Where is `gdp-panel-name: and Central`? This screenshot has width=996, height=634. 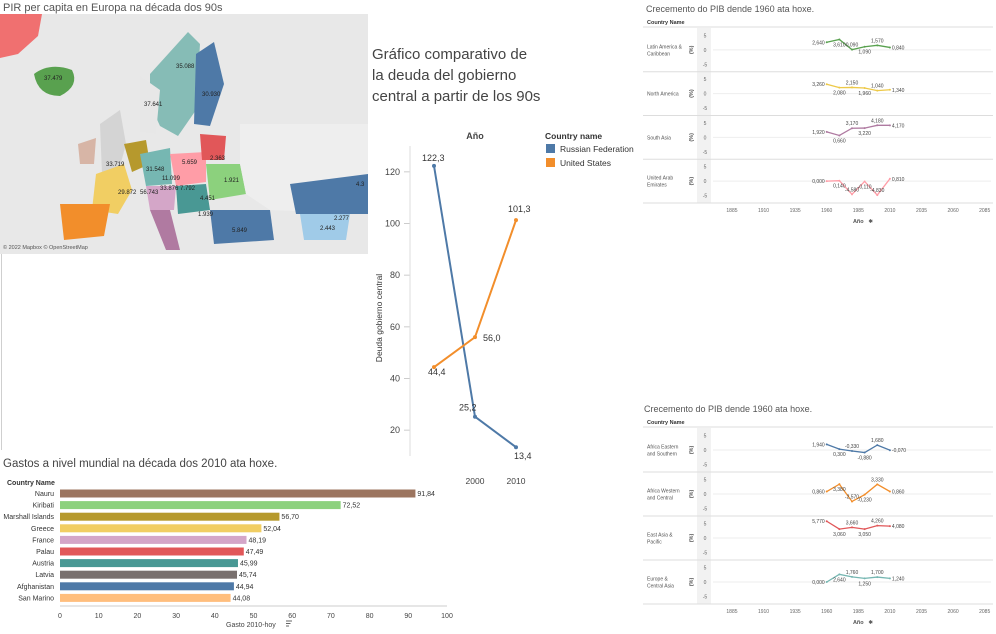 gdp-panel-name: and Central is located at coordinates (660, 499).